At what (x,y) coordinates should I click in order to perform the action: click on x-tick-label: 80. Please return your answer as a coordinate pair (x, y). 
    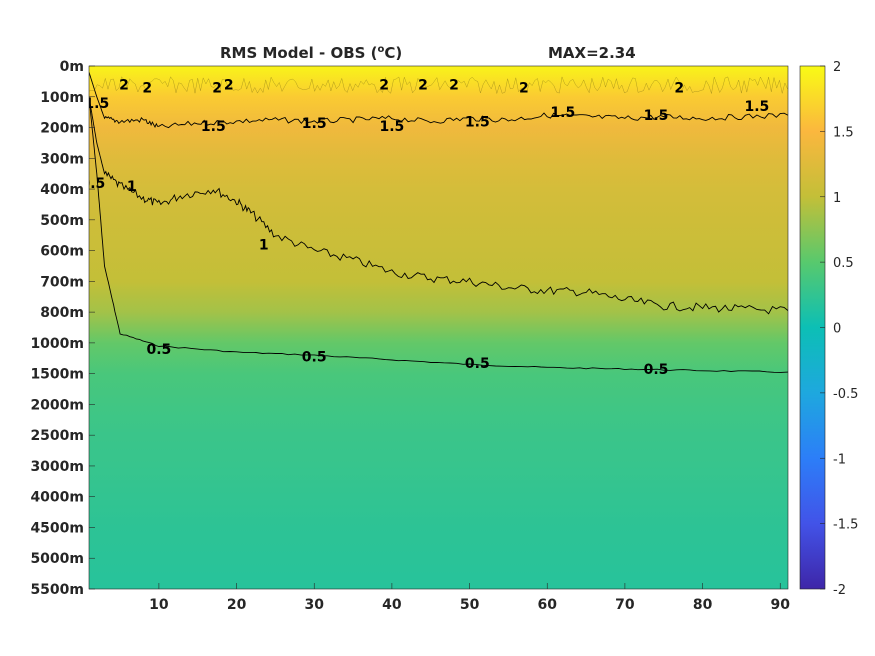
    Looking at the image, I should click on (703, 605).